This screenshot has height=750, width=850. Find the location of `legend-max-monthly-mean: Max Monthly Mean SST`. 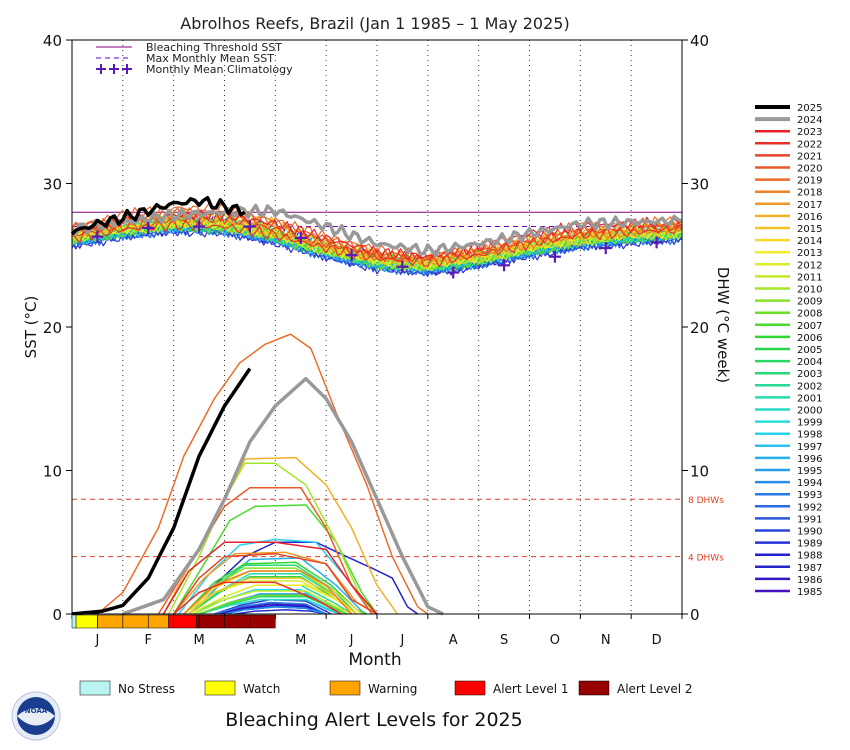

legend-max-monthly-mean: Max Monthly Mean SST is located at coordinates (210, 58).